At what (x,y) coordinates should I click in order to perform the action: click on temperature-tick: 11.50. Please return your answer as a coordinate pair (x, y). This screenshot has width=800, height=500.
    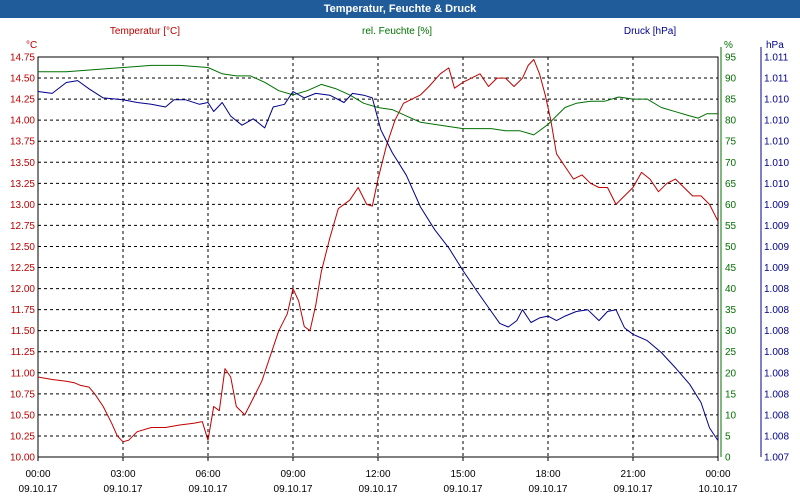
    Looking at the image, I should click on (23, 331).